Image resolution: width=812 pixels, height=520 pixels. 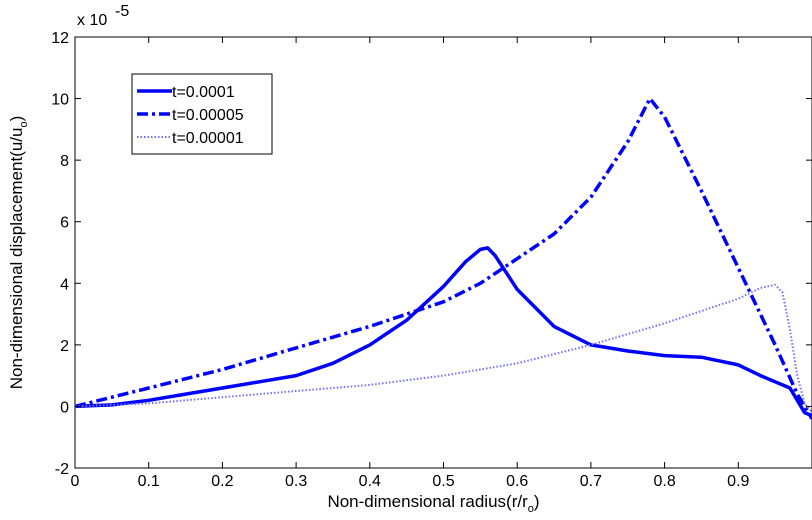 I want to click on x-tick-label: 0.9, so click(x=738, y=481).